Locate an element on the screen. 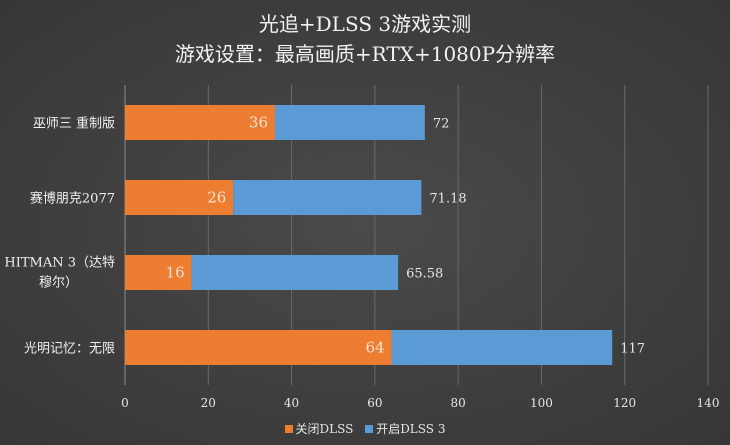 This screenshot has width=730, height=445. legend: 关闭DLSS 开启DLSS 3 is located at coordinates (365, 428).